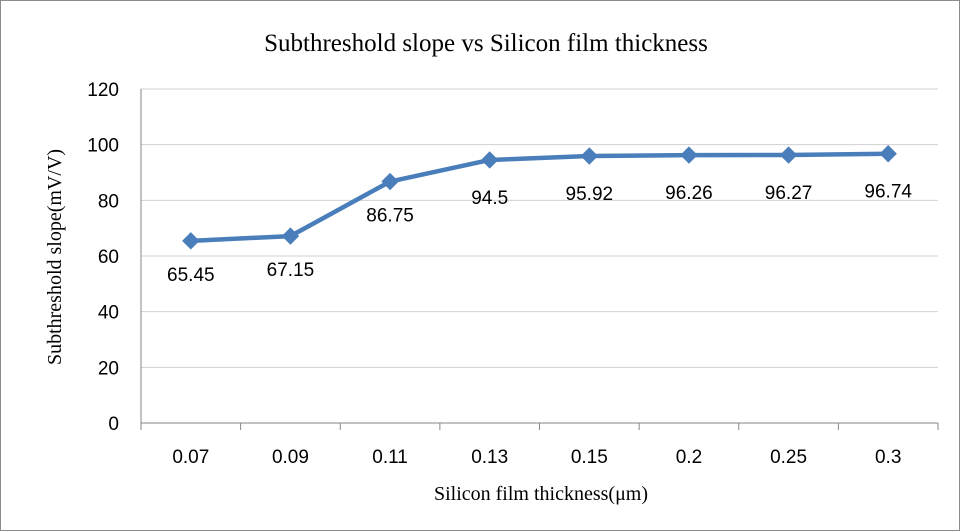  What do you see at coordinates (103, 90) in the screenshot?
I see `y-tick-label: 120` at bounding box center [103, 90].